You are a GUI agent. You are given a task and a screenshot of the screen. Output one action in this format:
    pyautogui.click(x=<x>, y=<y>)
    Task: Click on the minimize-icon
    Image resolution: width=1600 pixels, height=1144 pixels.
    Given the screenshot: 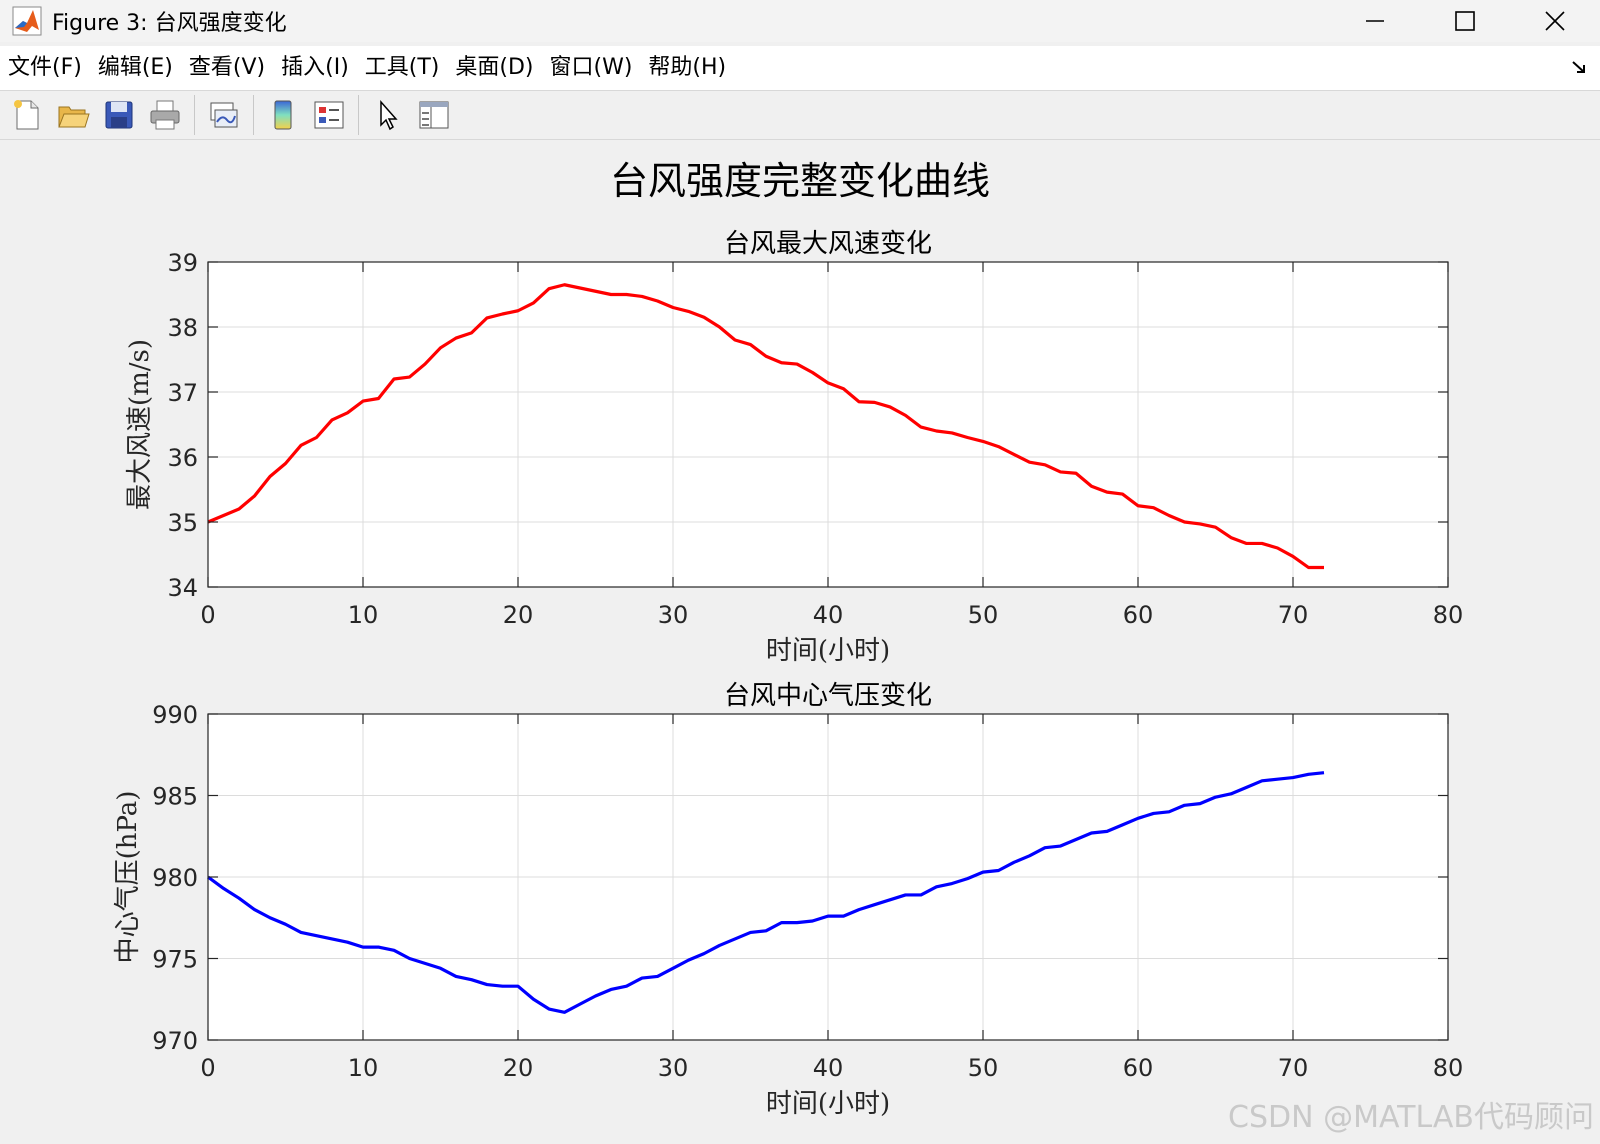 What is the action you would take?
    pyautogui.click(x=1375, y=21)
    